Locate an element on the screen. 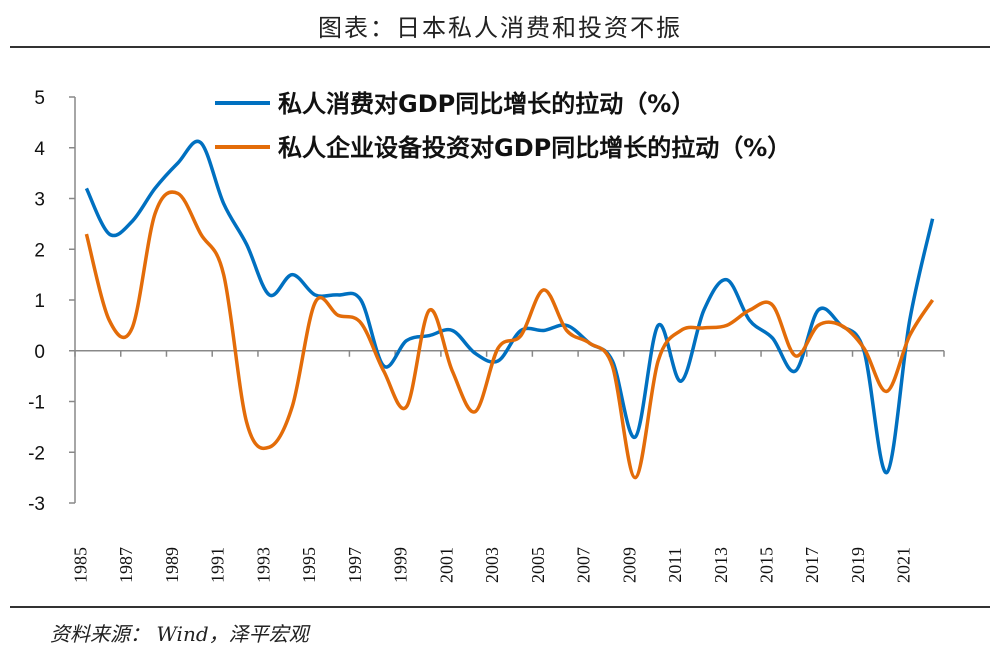  y-tick-label: -2 is located at coordinates (36, 453).